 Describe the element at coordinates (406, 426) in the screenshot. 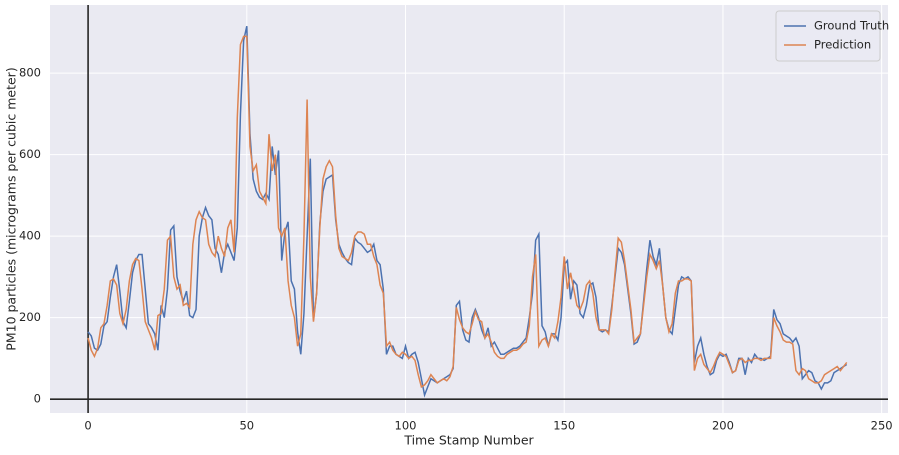

I see `x-tick-label: 100` at that location.